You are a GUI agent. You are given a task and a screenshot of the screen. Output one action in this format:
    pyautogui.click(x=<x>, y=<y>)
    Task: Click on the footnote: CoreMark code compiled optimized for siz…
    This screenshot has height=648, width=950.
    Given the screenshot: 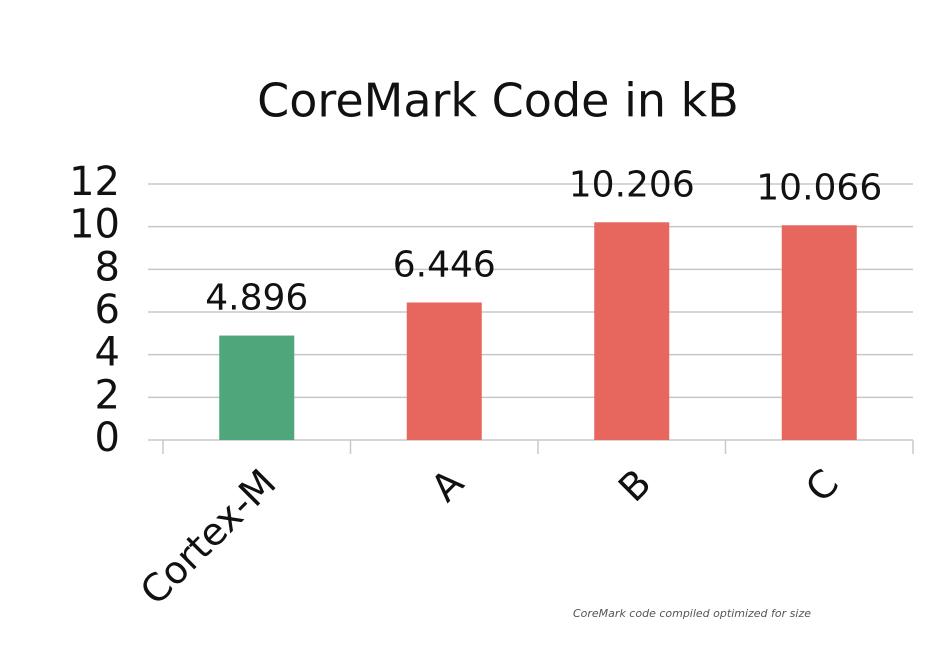 What is the action you would take?
    pyautogui.click(x=692, y=613)
    